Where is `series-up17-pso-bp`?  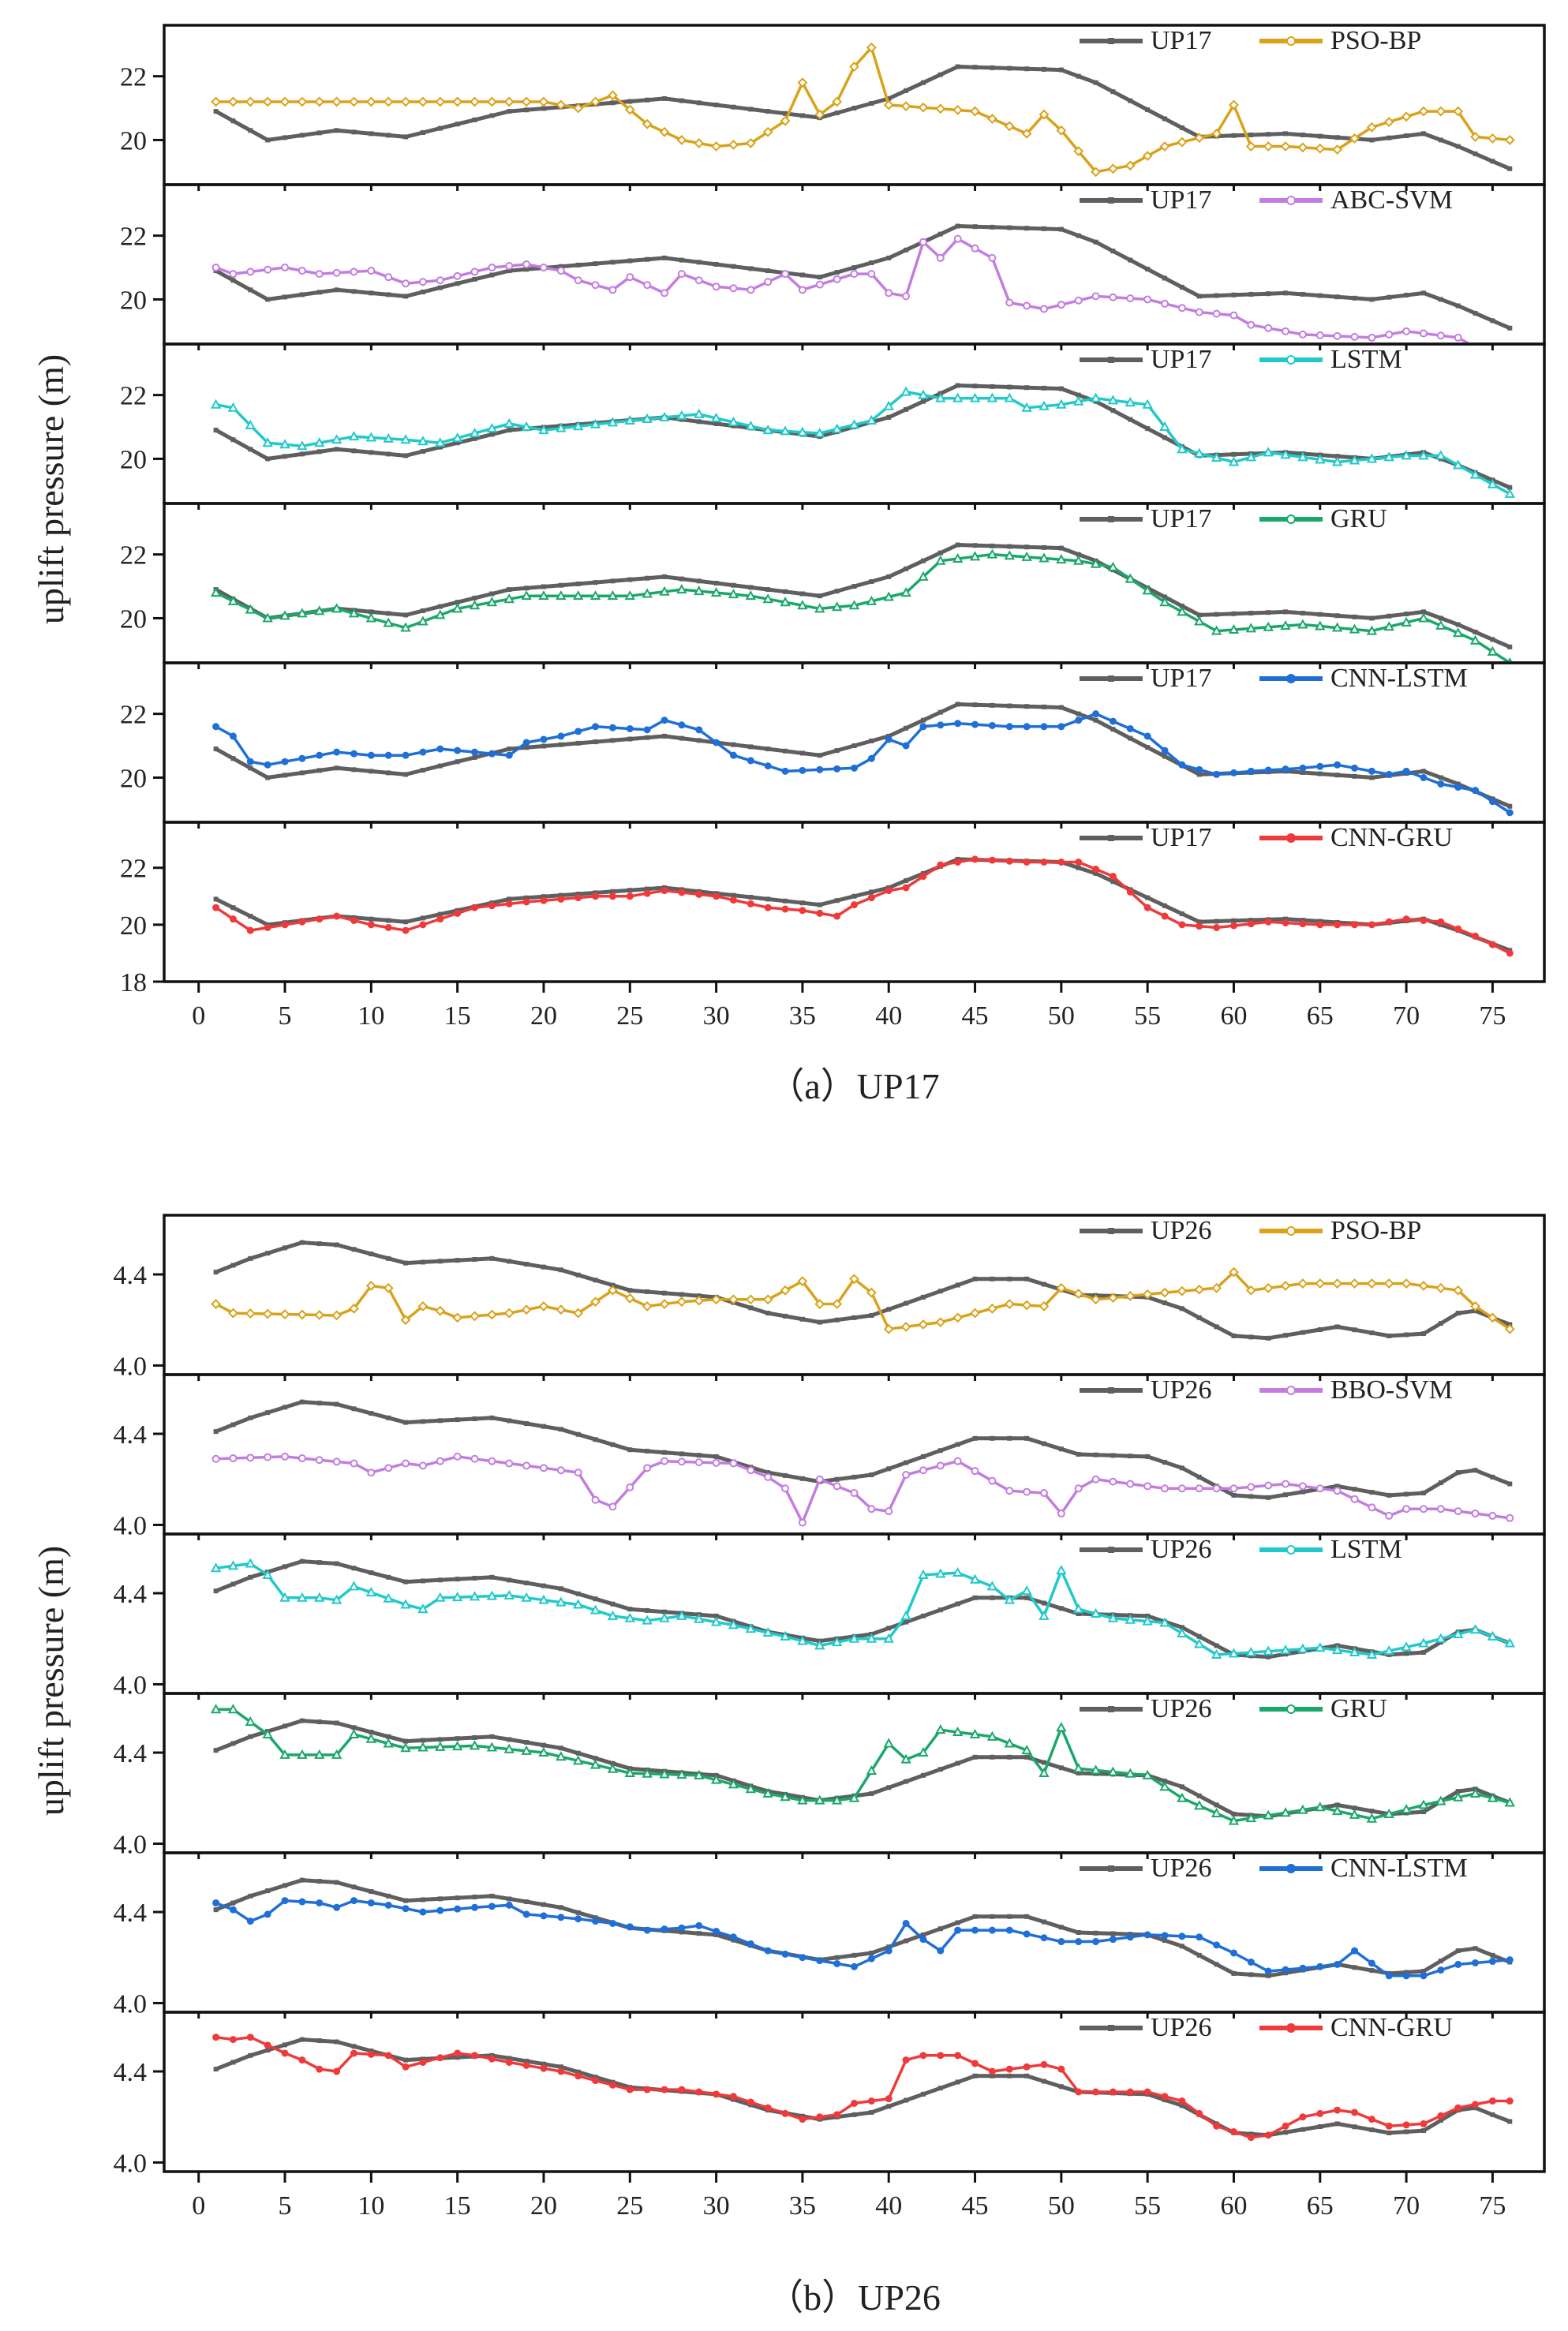 series-up17-pso-bp is located at coordinates (863, 117).